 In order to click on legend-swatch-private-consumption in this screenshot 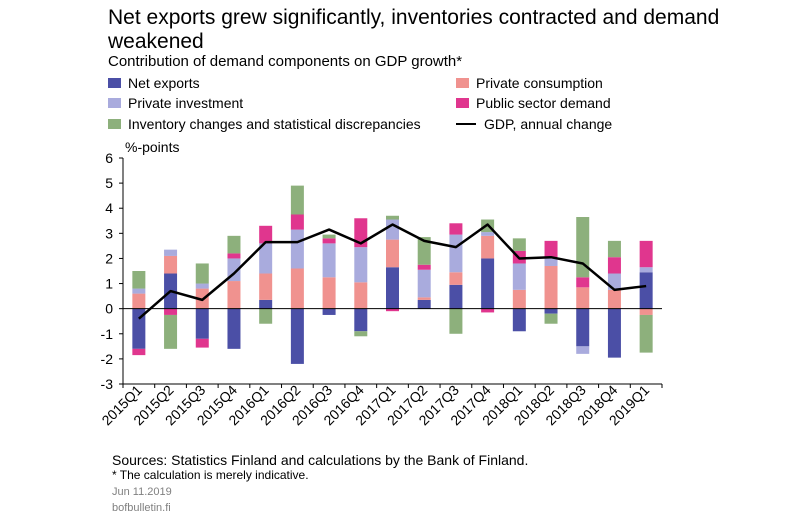, I will do `click(462, 83)`.